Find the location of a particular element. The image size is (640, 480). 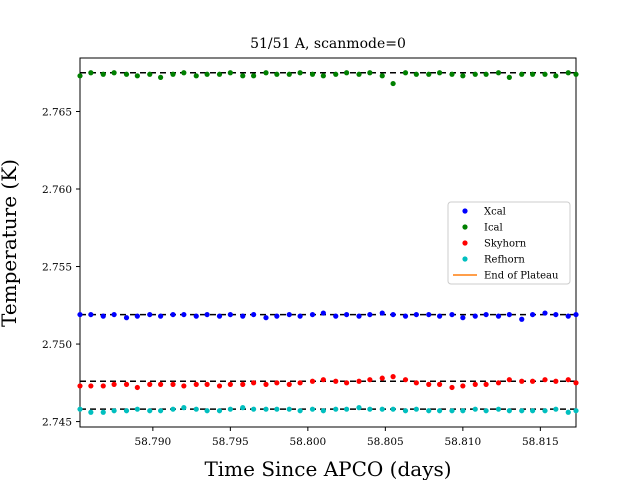

y-tick-label: 2.765 is located at coordinates (57, 112).